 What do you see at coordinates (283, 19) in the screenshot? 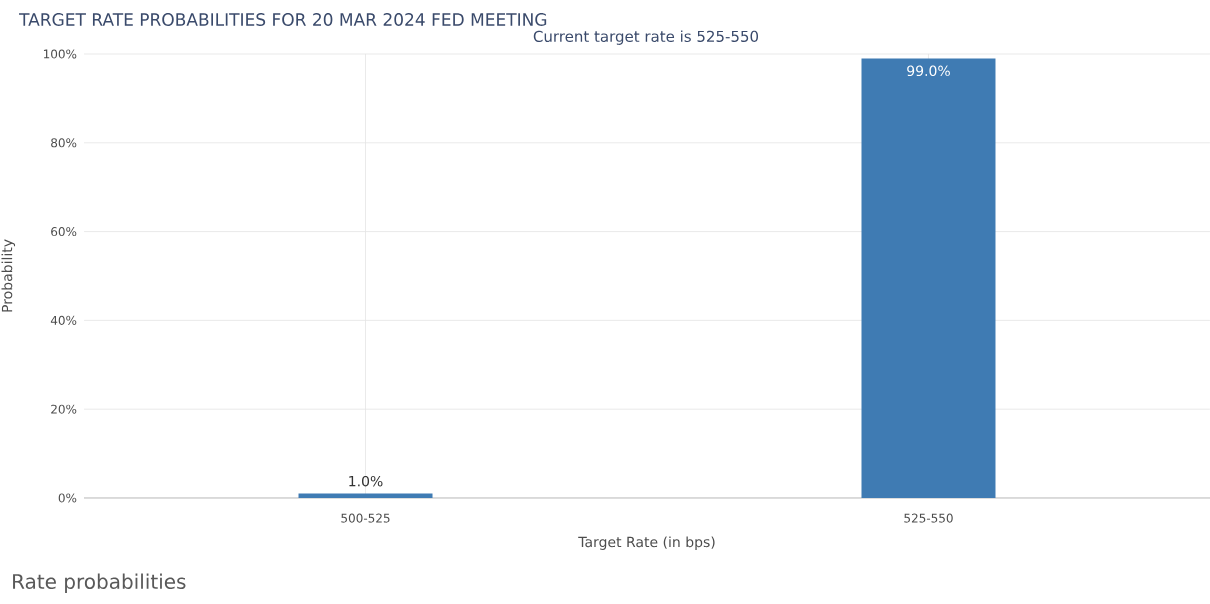
I see `chart-title: TARGET RATE PROBABILITIES FOR 20 MAR 2024 FED MEETING` at bounding box center [283, 19].